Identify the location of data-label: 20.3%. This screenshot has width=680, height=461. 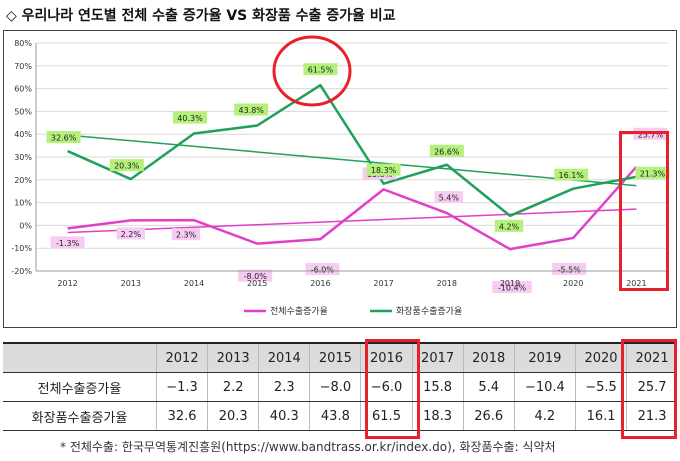
(127, 166).